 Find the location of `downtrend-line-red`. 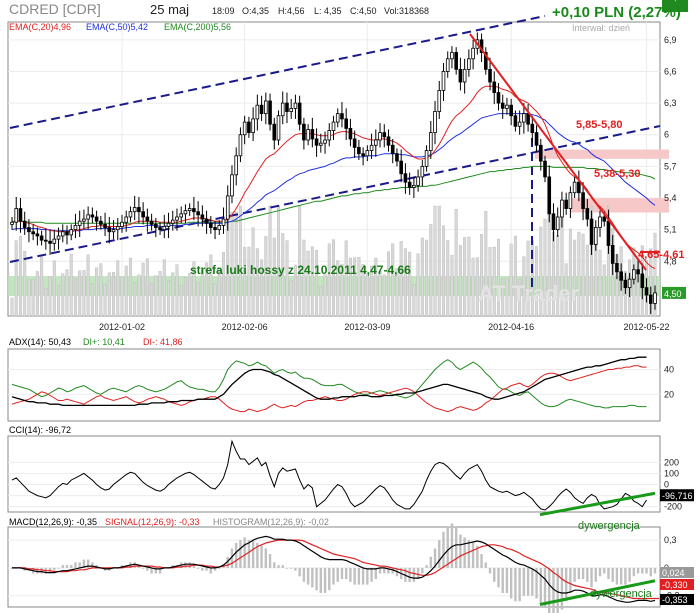

downtrend-line-red is located at coordinates (558, 152).